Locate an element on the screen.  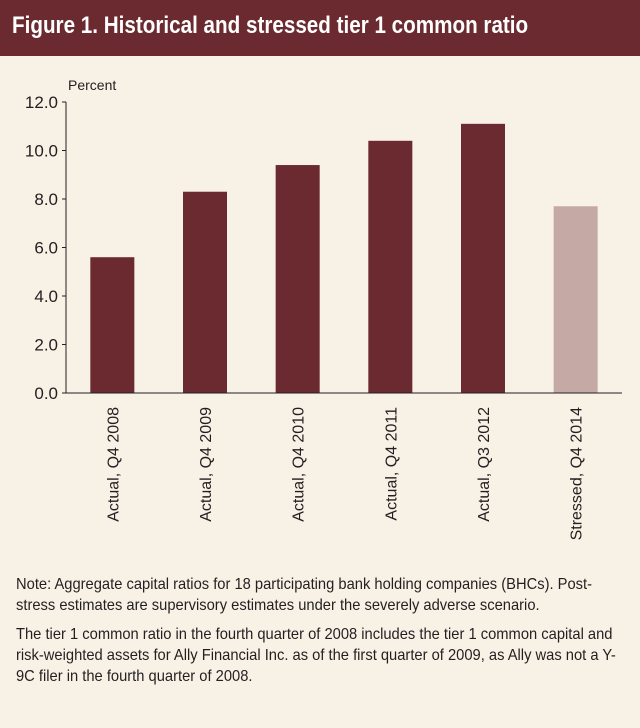
x-tick-label: Stressed, Q4 2014 is located at coordinates (577, 474).